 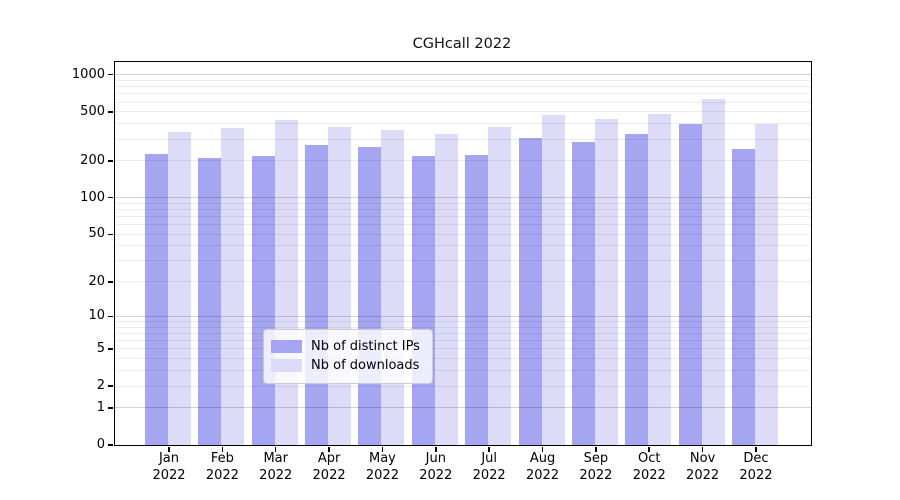 What do you see at coordinates (542, 467) in the screenshot?
I see `x-tick-label-aug: Aug 2022` at bounding box center [542, 467].